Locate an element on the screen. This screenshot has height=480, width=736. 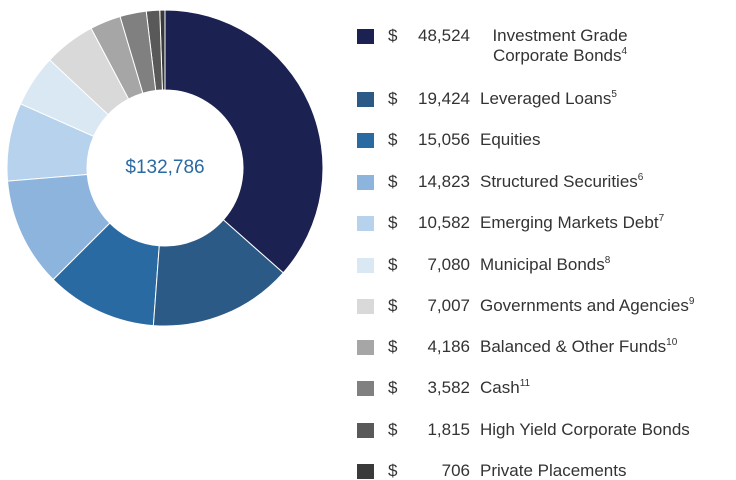
legend-item: $706 Private Placements is located at coordinates (491, 470).